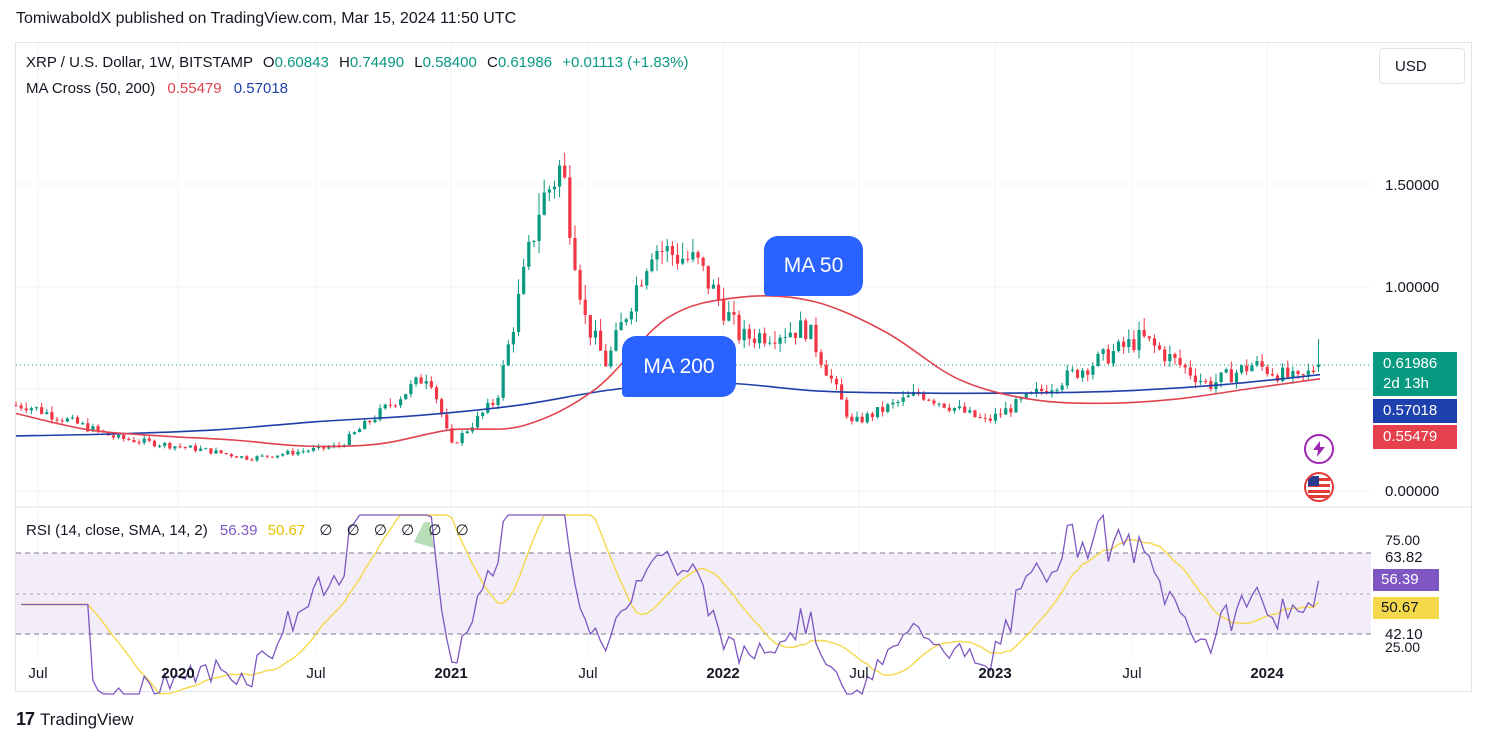 The image size is (1488, 746). Describe the element at coordinates (1404, 634) in the screenshot. I see `rsi-axis-label: 42.10` at that location.